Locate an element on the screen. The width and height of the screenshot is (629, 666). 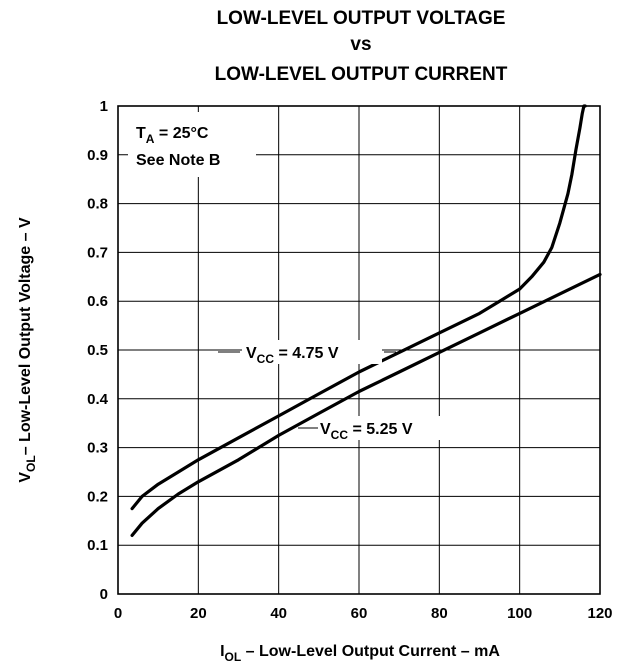
series-2-label-sub: CC is located at coordinates (340, 435).